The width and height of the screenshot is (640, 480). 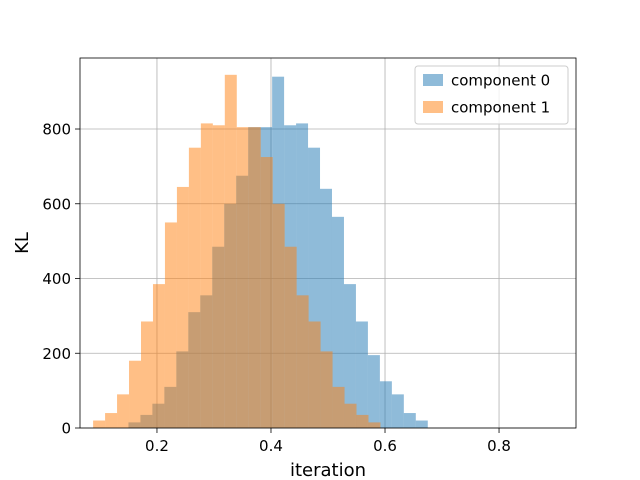 What do you see at coordinates (56, 354) in the screenshot?
I see `y-tick-label: 200` at bounding box center [56, 354].